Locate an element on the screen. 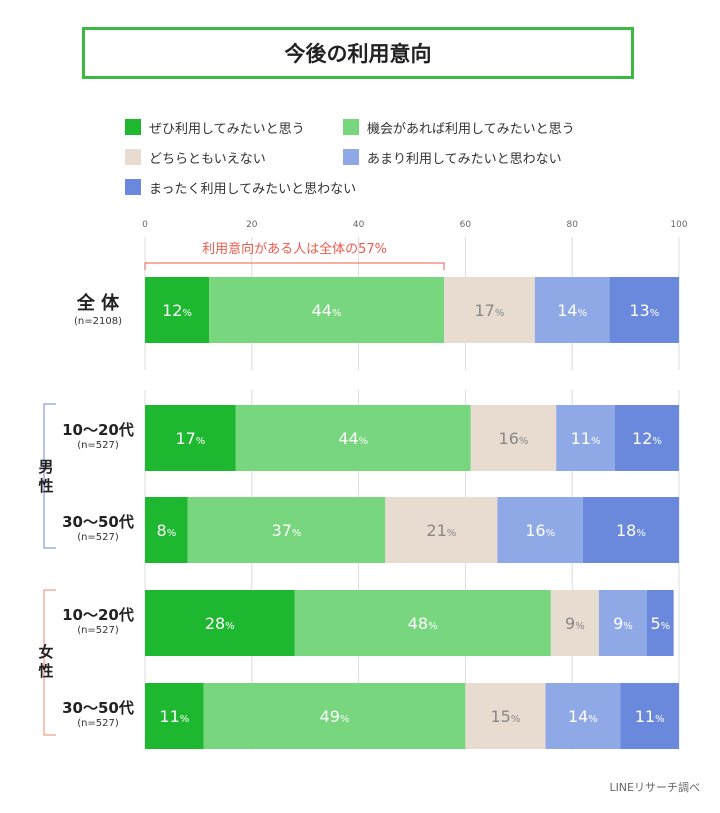 The height and width of the screenshot is (813, 720). legend-item: どちらともいえない is located at coordinates (195, 157).